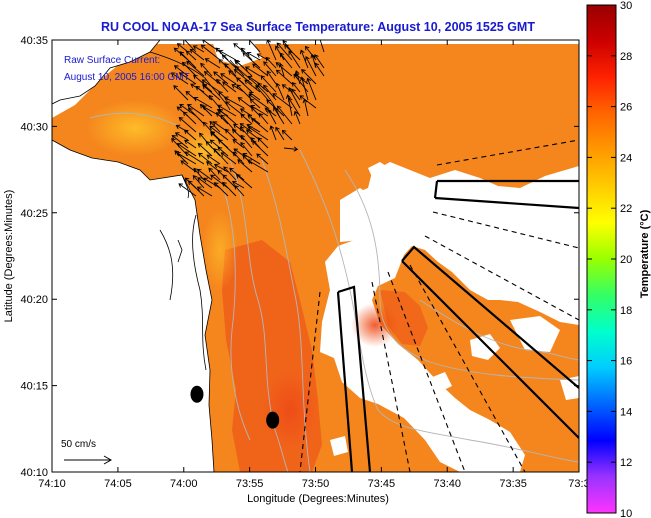  Describe the element at coordinates (609, 259) in the screenshot. I see `colorbar-ticks: 10 12 14 16 18 20 22 24 26 28 30` at that location.